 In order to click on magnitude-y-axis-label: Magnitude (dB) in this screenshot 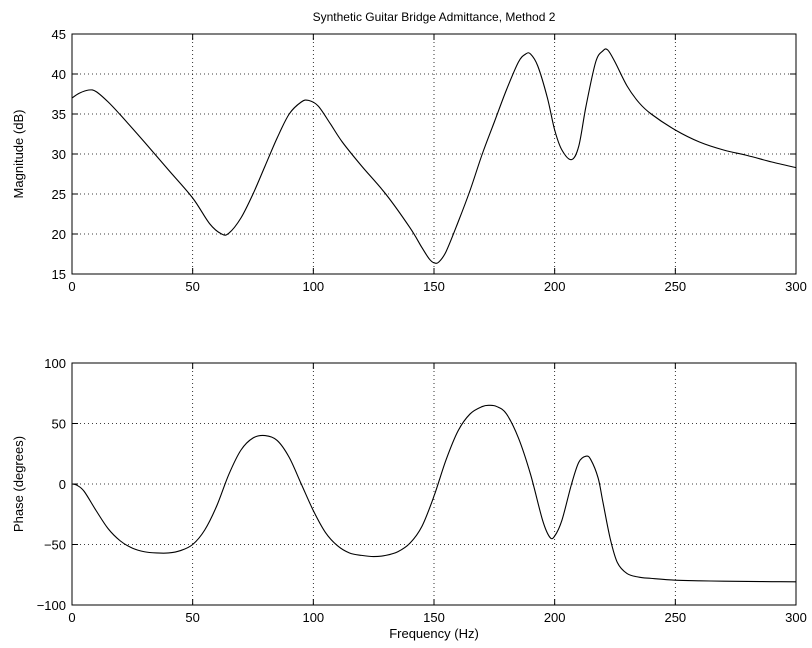, I will do `click(18, 154)`.